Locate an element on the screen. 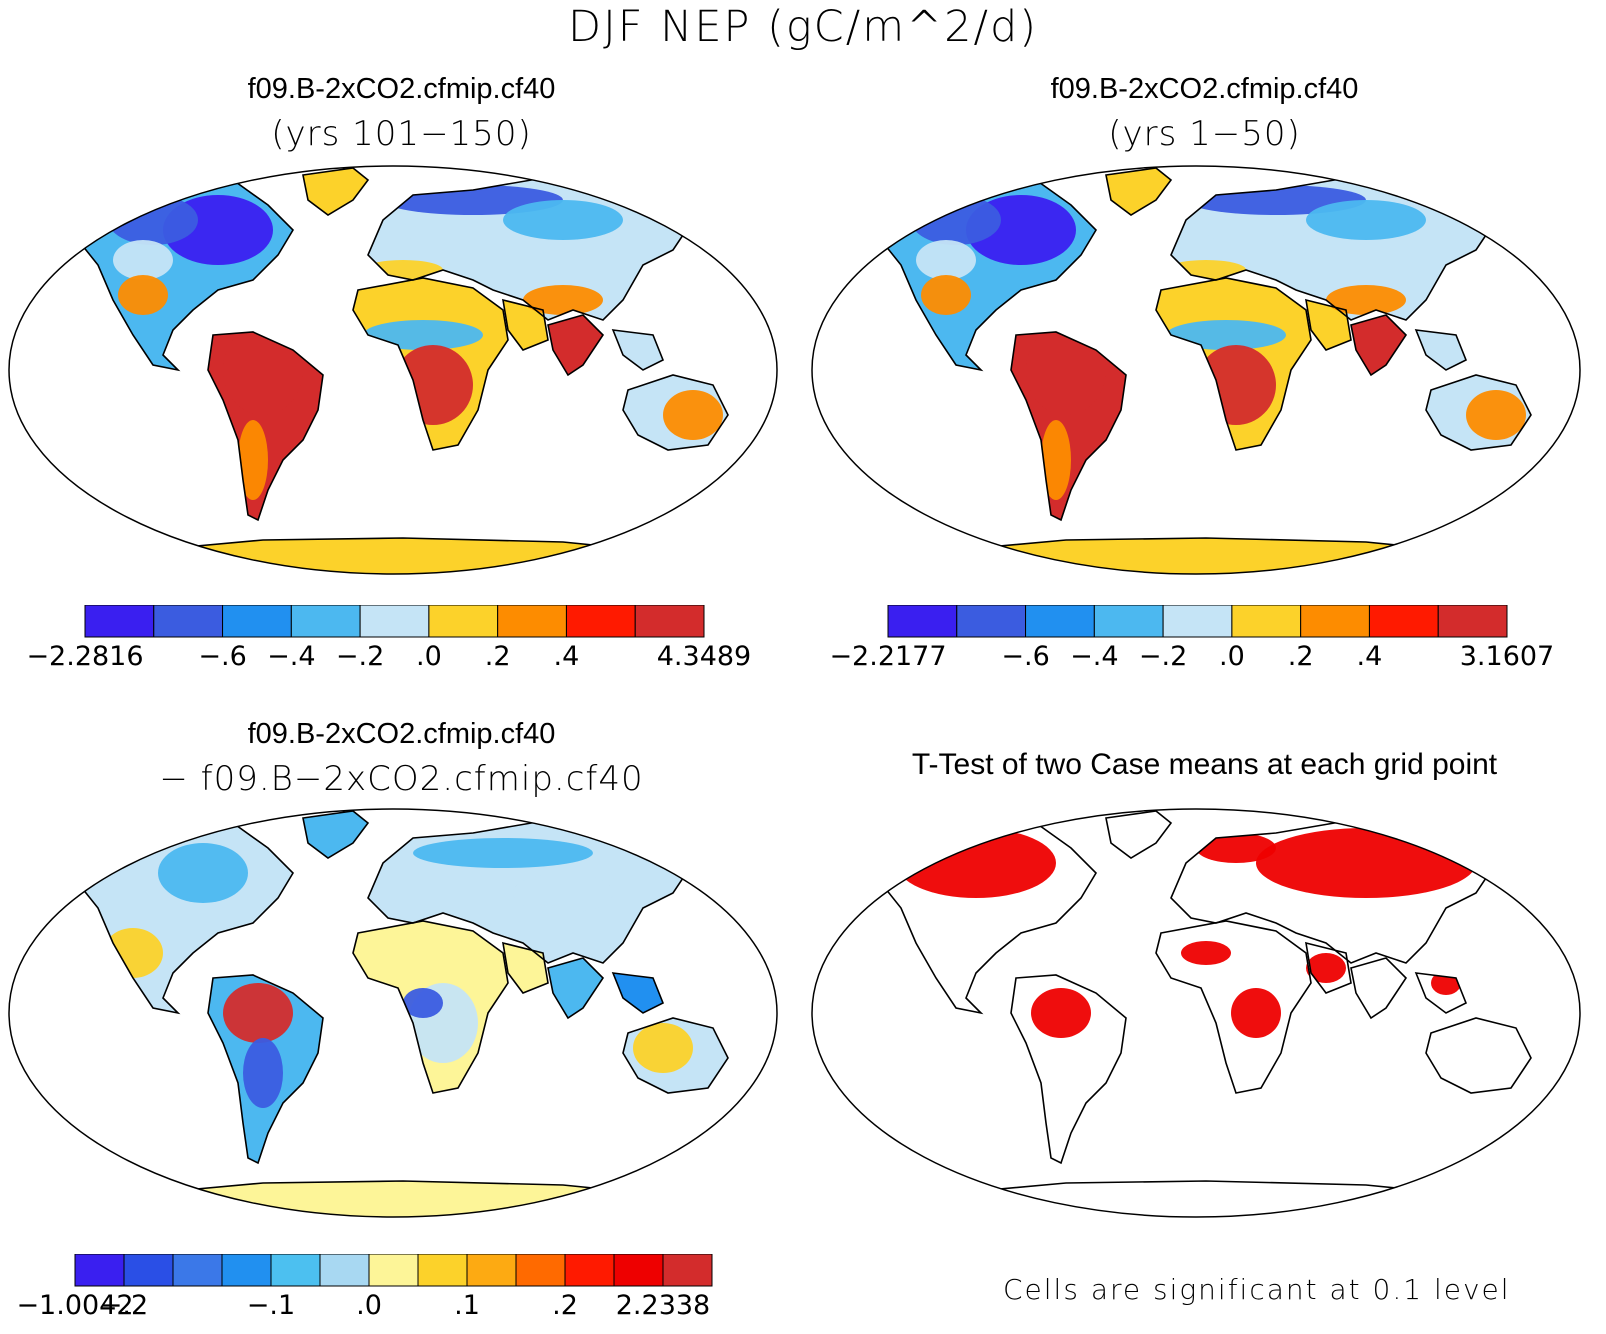 The image size is (1606, 1334). land-antarctica is located at coordinates (428, 1199).